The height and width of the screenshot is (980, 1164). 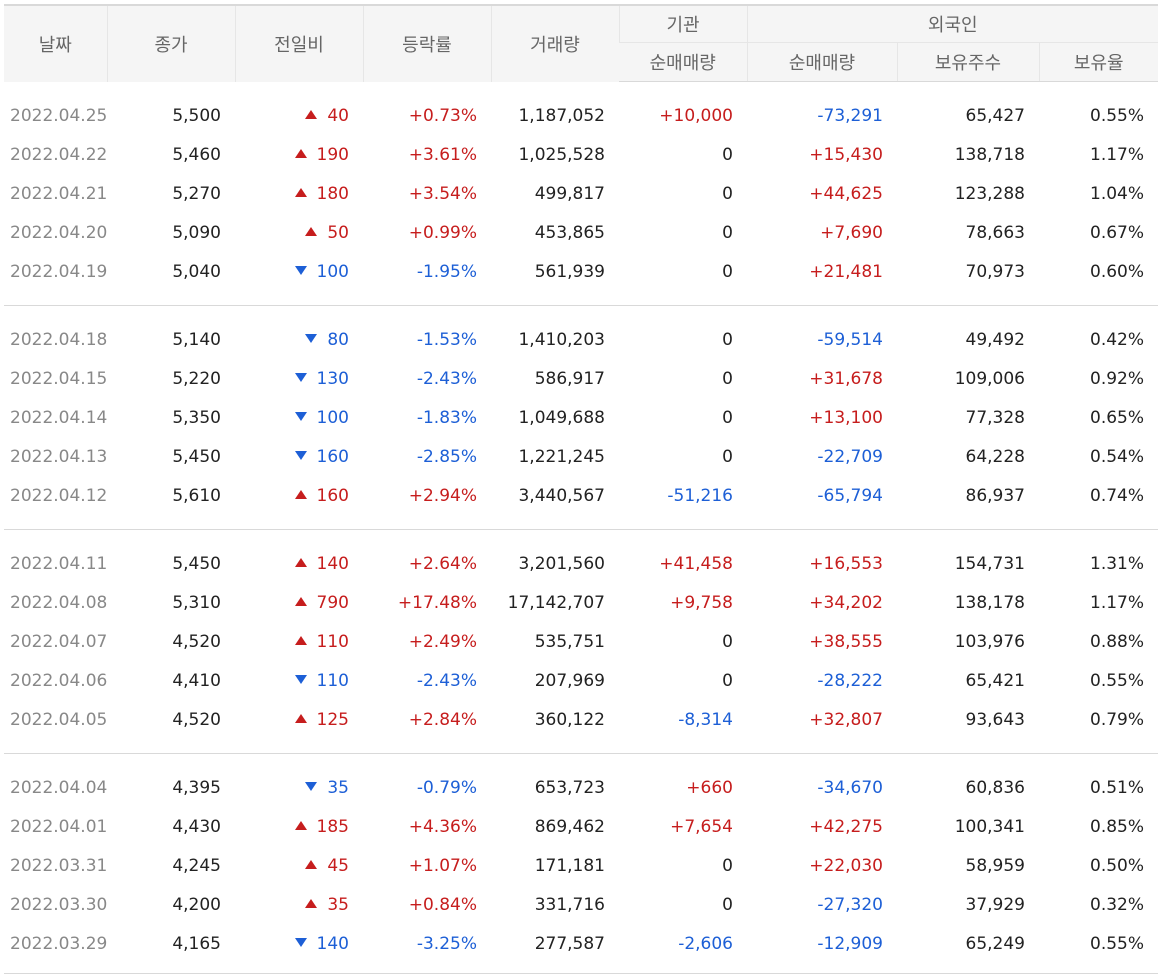 I want to click on inst-net-cell: +10,000, so click(x=696, y=115).